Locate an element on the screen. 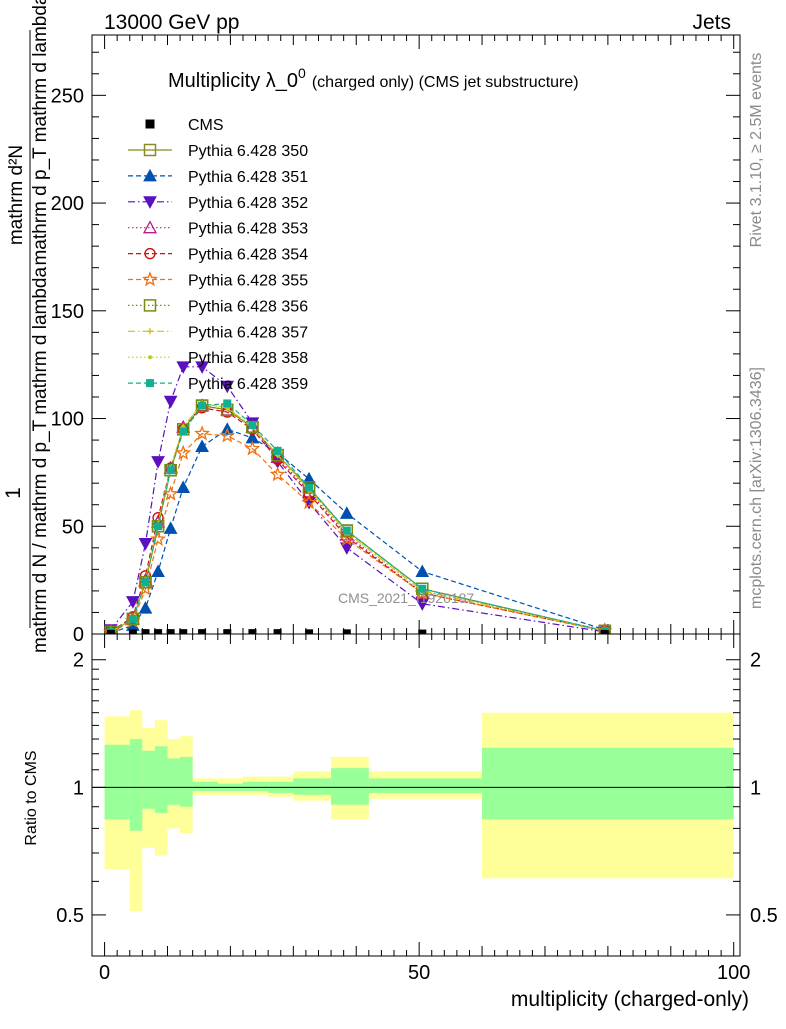  header-left: 13000 GeV pp is located at coordinates (171, 22).